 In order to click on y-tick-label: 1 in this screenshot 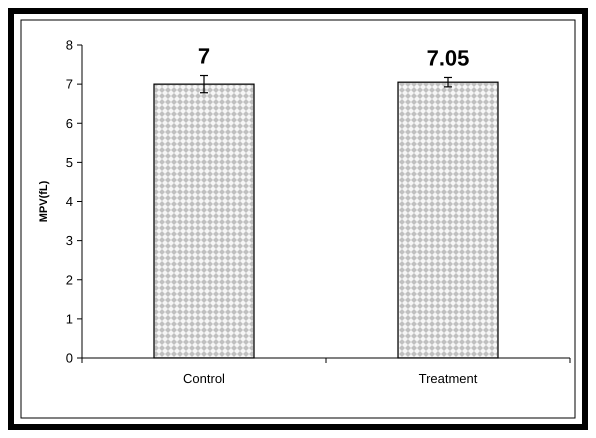, I will do `click(69, 318)`.